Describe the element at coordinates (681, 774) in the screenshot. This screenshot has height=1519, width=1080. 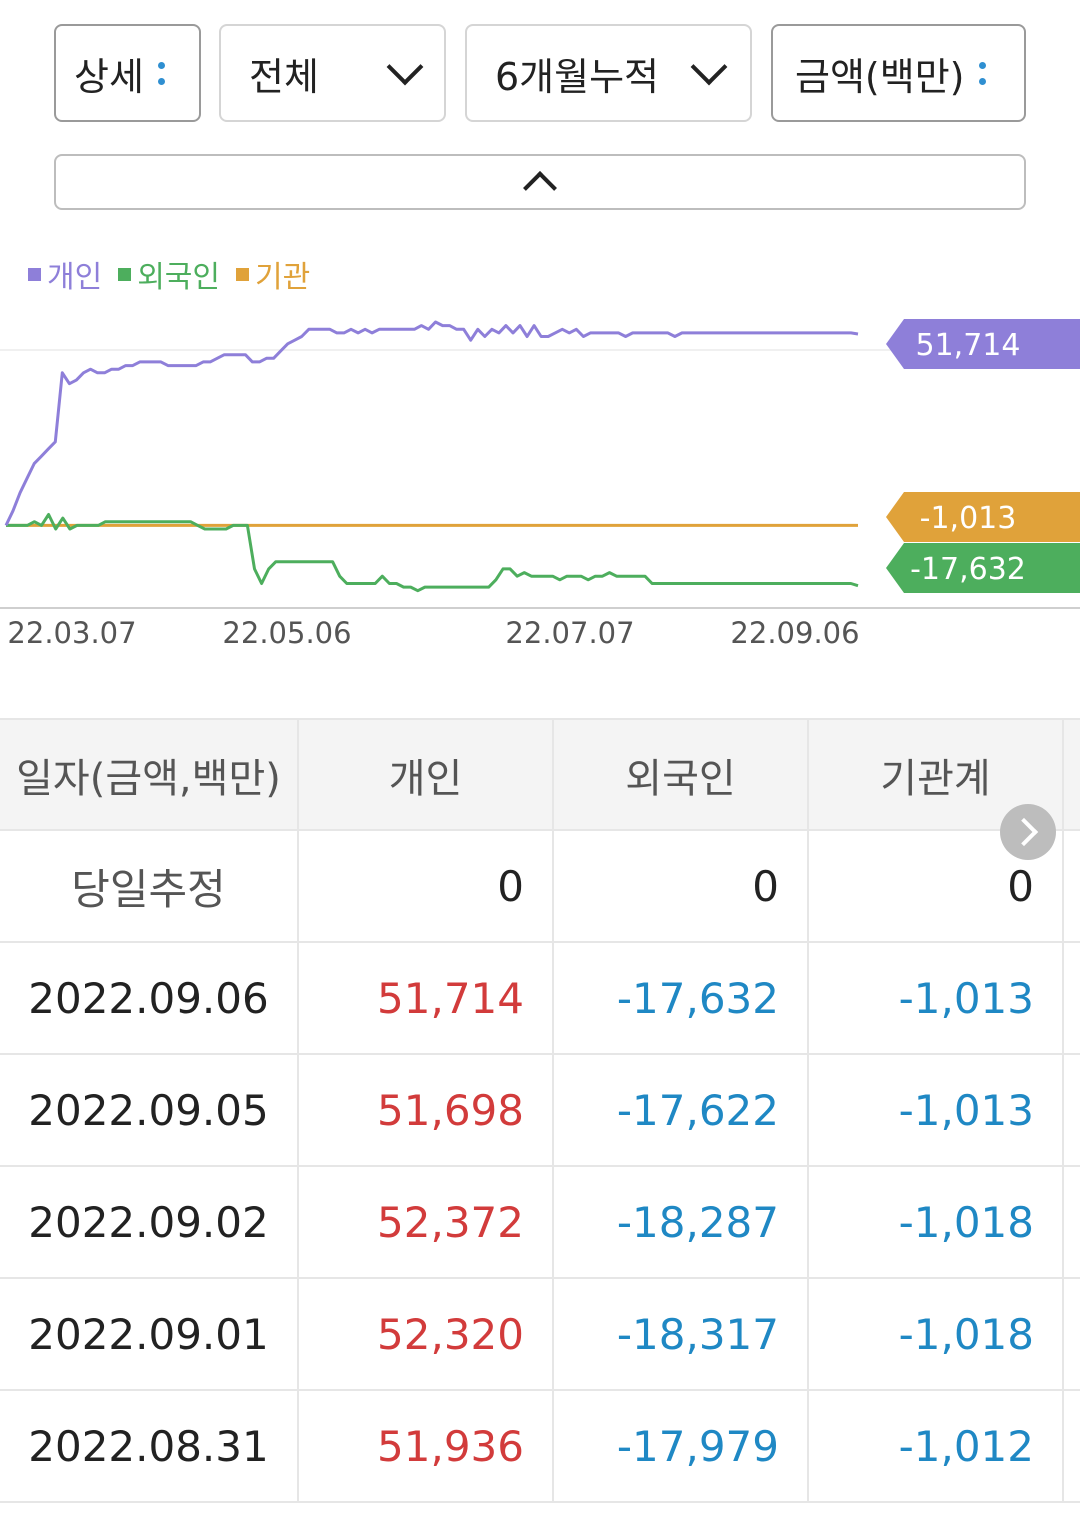
I see `header-foreign: 외국인` at that location.